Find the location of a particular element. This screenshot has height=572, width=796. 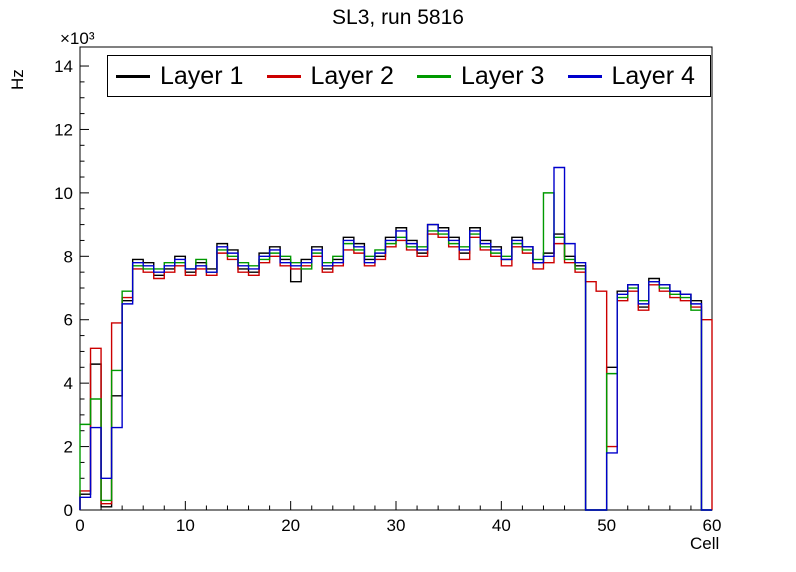

legend-entry-layer-4: Layer 4 is located at coordinates (635, 76).